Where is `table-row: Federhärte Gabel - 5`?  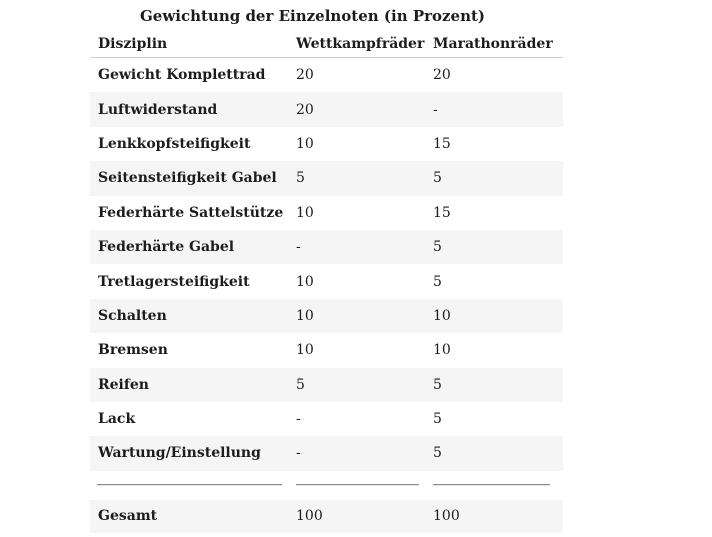 table-row: Federhärte Gabel - 5 is located at coordinates (326, 247).